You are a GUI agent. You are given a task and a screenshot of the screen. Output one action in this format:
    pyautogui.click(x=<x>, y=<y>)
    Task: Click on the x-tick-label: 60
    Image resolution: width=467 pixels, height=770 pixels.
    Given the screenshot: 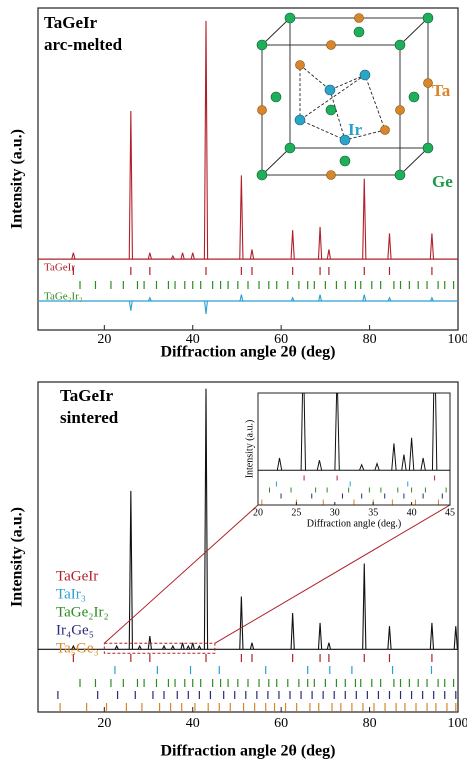 What is the action you would take?
    pyautogui.click(x=281, y=723)
    